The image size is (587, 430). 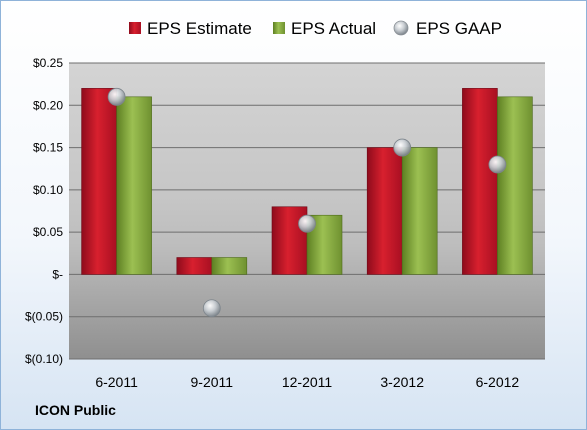 What do you see at coordinates (48, 63) in the screenshot?
I see `y-tick-label: $0.25` at bounding box center [48, 63].